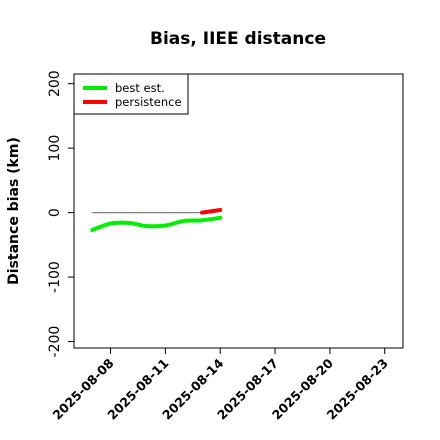 Image resolution: width=440 pixels, height=440 pixels. I want to click on chart-title: Bias, IIEE distance, so click(238, 39).